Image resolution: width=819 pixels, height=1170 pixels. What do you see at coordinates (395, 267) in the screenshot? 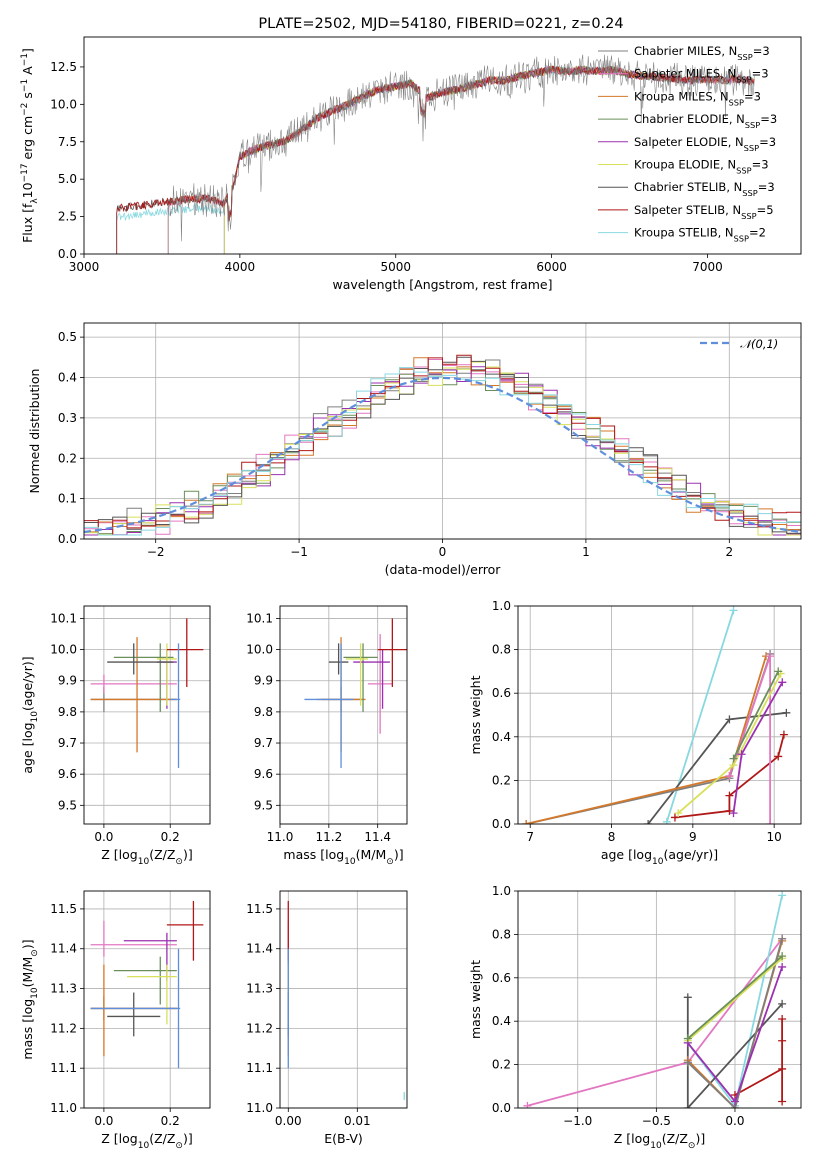
I see `x-tick-label: 5000` at bounding box center [395, 267].